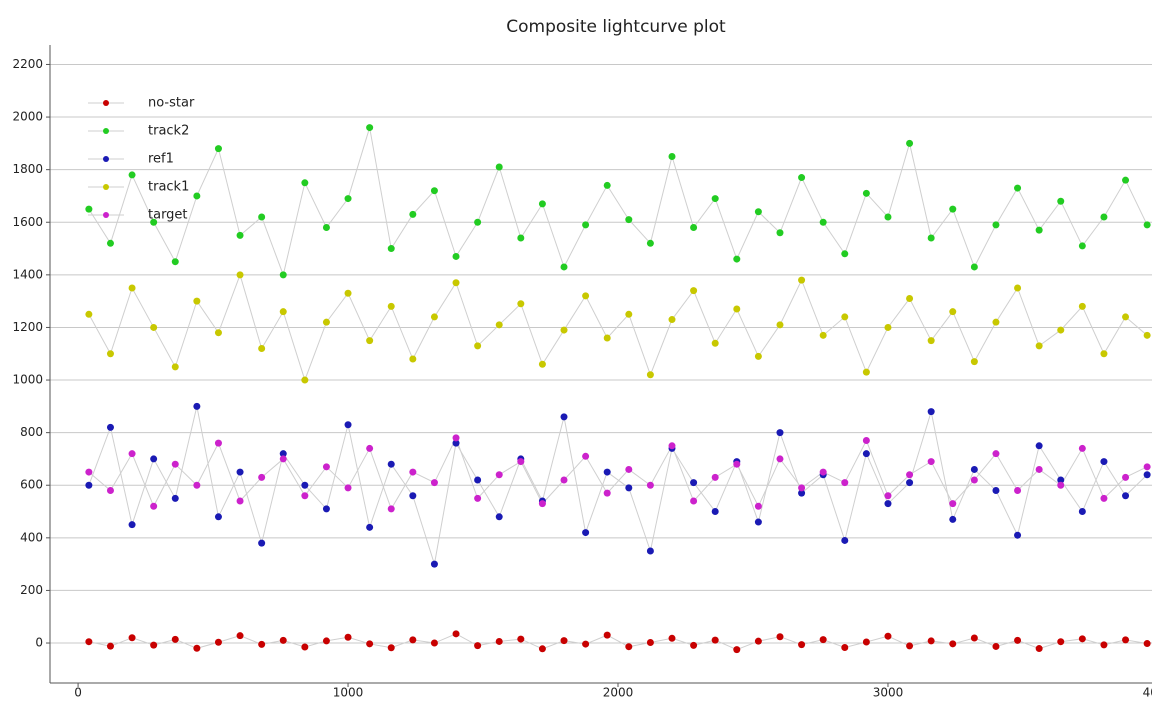  I want to click on legend-label: no-star, so click(171, 103).